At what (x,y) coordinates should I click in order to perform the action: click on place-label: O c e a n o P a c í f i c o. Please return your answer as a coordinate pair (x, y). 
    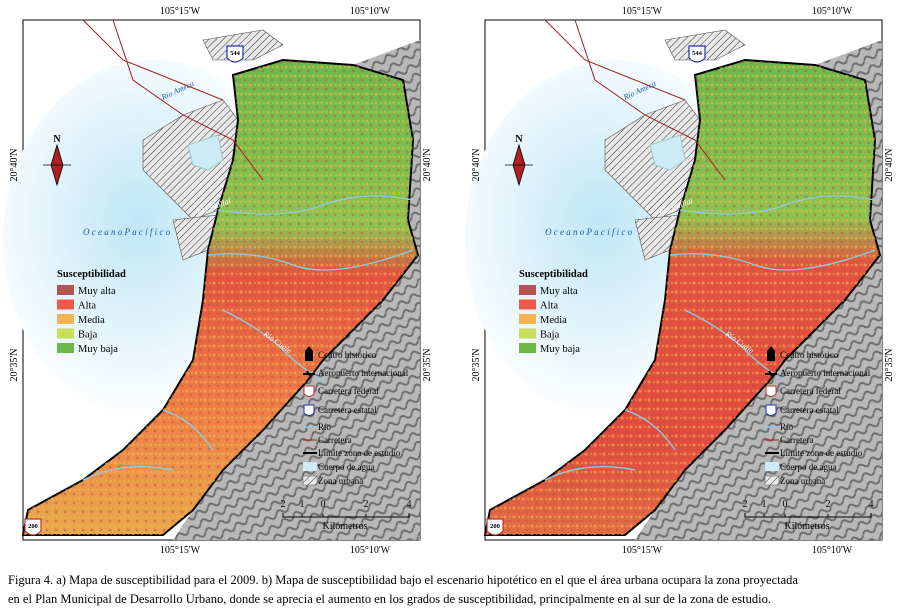
    Looking at the image, I should click on (589, 232).